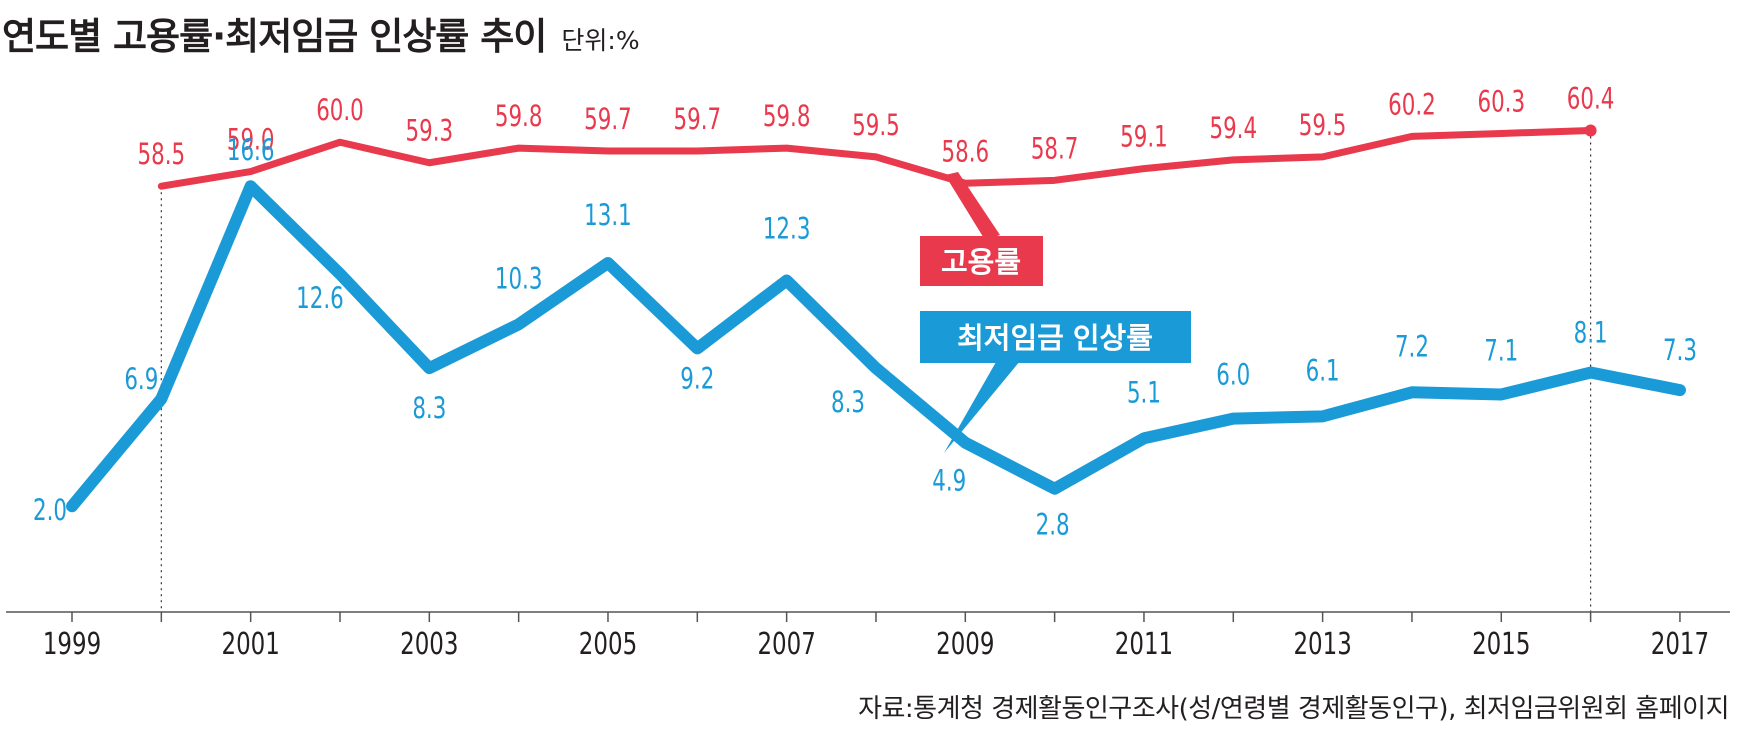 Image resolution: width=1737 pixels, height=737 pixels. Describe the element at coordinates (1144, 393) in the screenshot. I see `min-wage-data-label: 5.1` at that location.